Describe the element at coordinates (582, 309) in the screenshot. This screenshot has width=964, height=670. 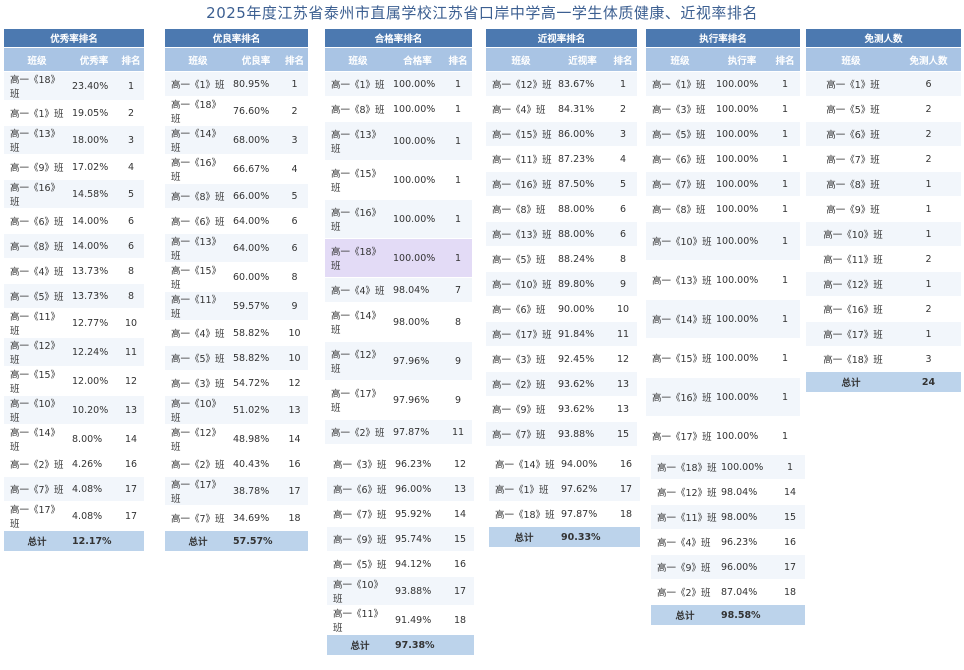
I see `table-cell: 90.00%` at that location.